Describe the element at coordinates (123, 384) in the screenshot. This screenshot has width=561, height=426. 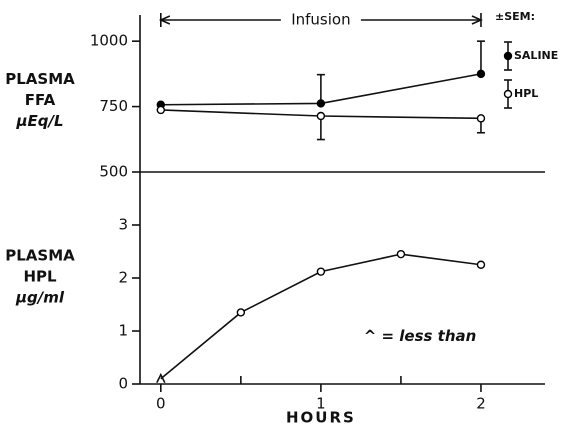
I see `y-tick-label: 0` at that location.